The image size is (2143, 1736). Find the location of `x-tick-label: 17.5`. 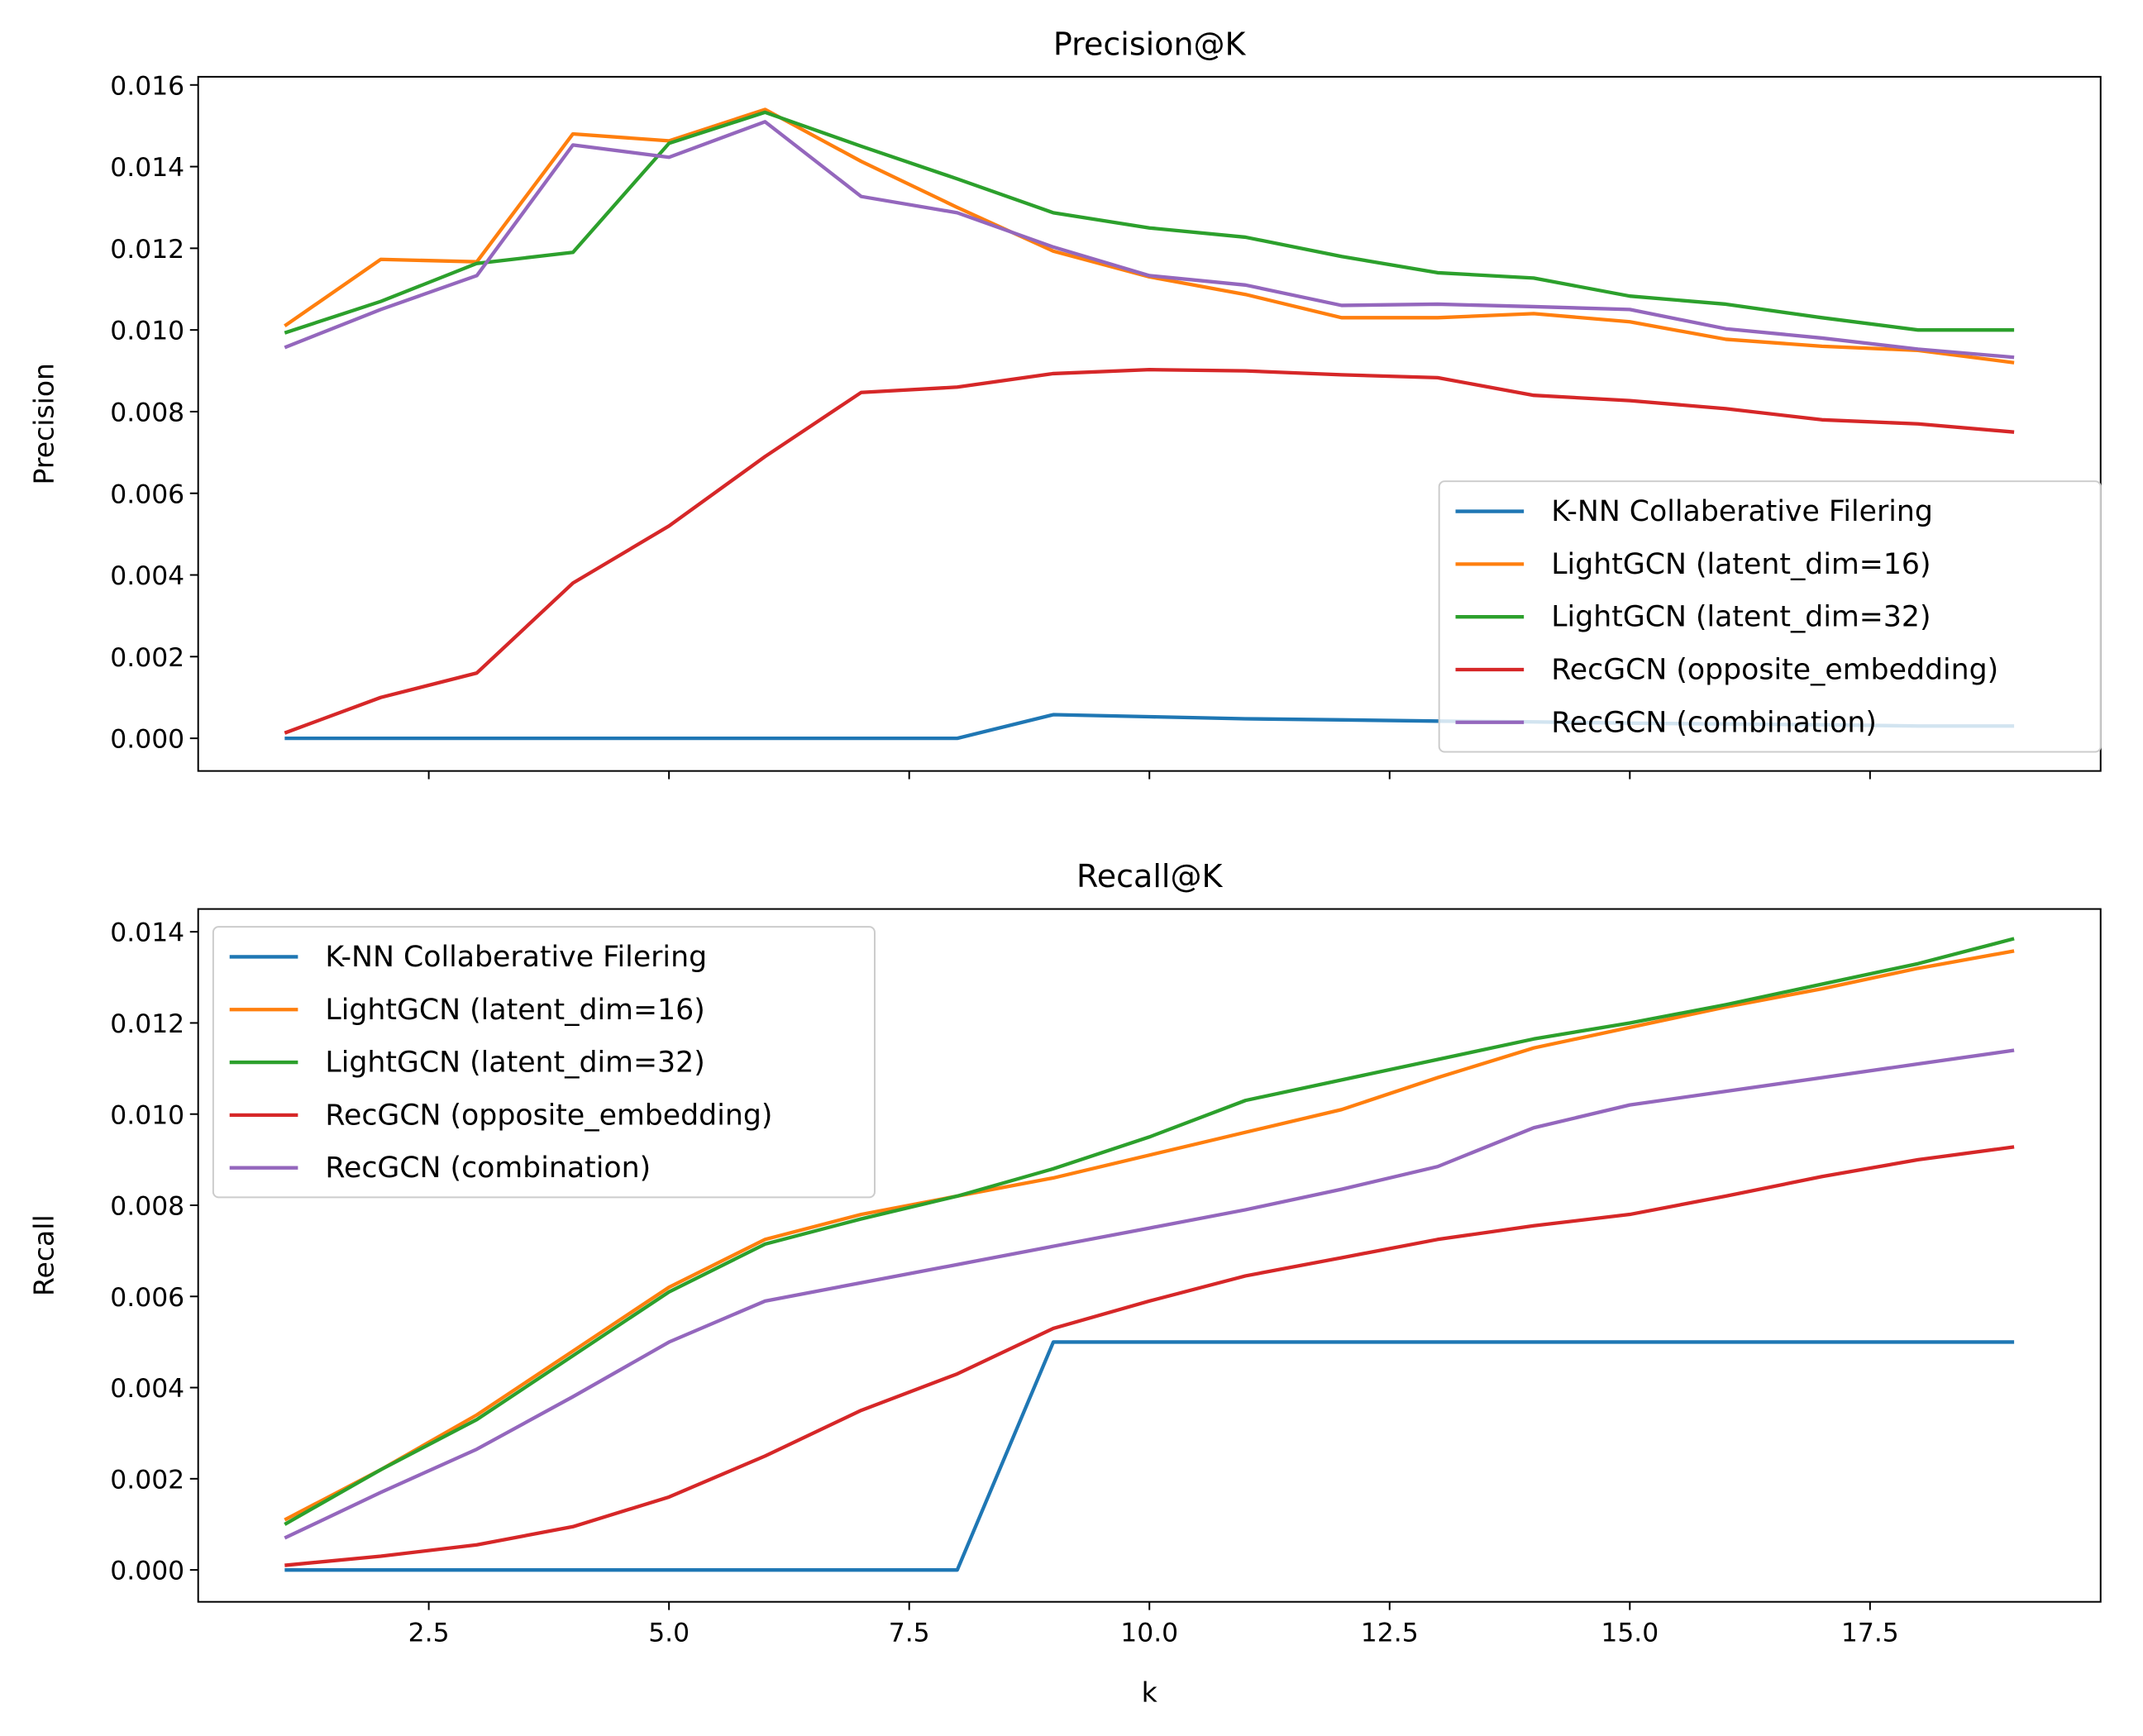

x-tick-label: 17.5 is located at coordinates (1870, 1633).